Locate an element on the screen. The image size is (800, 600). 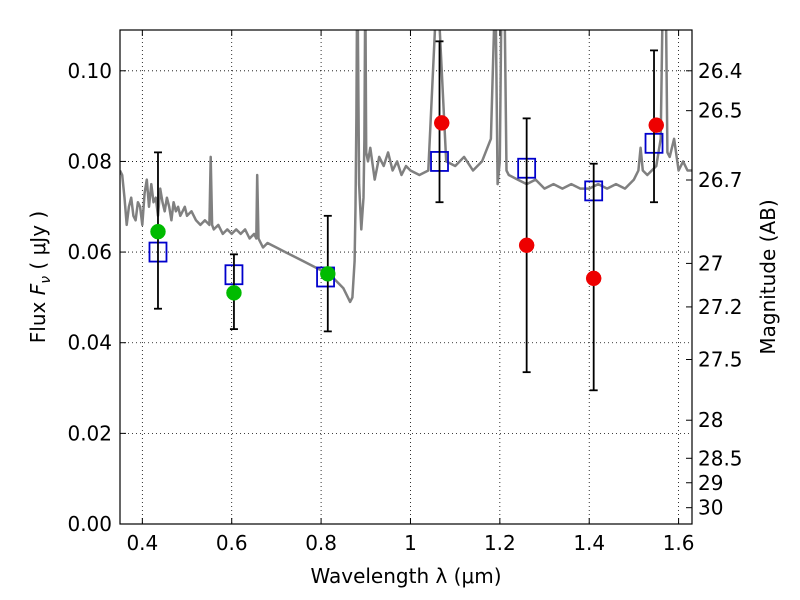
x-tick-label: 1.4 is located at coordinates (589, 543).